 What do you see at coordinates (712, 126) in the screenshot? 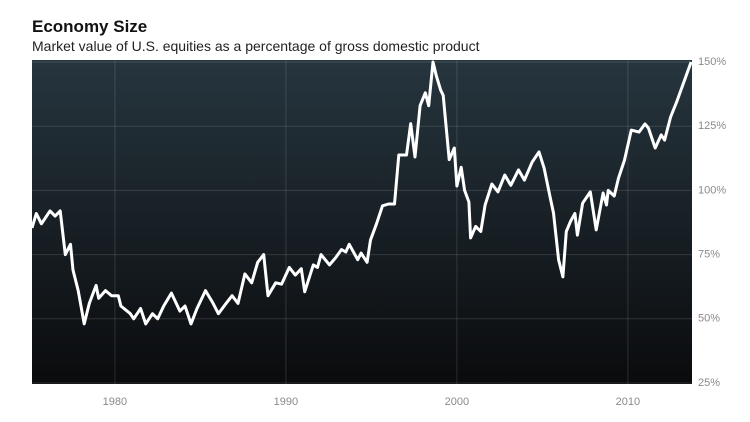
I see `y-tick-label: 125%` at bounding box center [712, 126].